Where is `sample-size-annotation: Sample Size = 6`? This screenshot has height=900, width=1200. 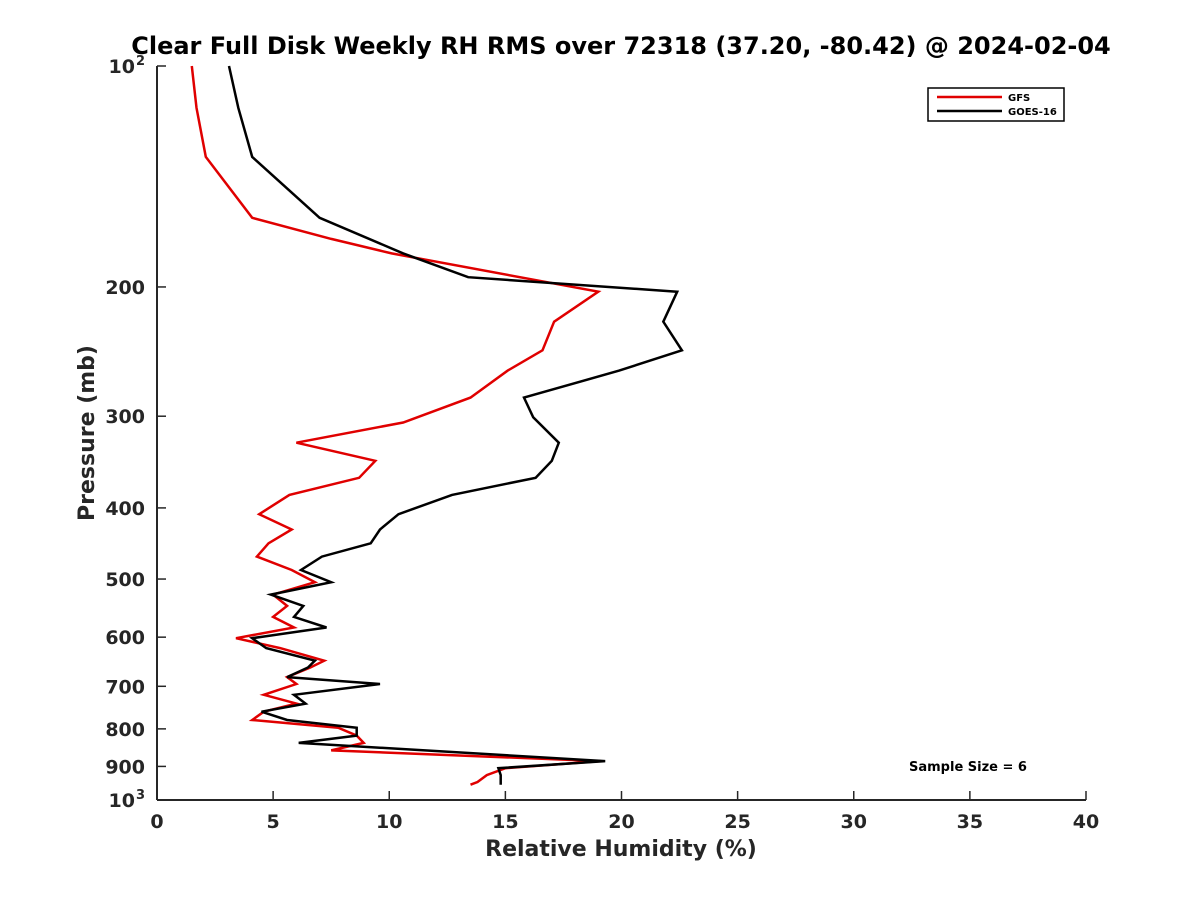
sample-size-annotation: Sample Size = 6 is located at coordinates (968, 767).